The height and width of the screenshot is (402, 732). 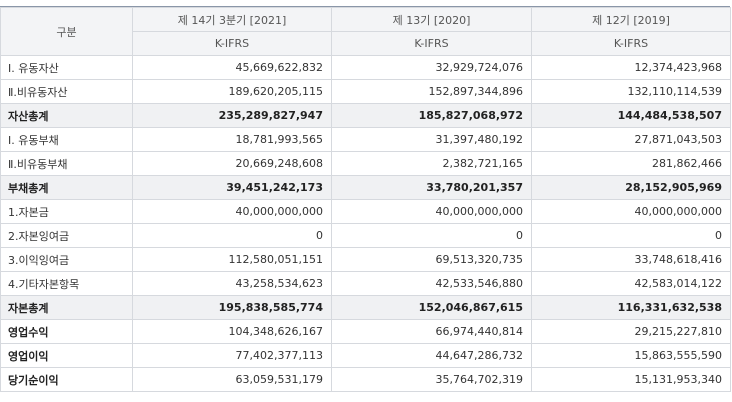 I want to click on row-label: 자산총계, so click(x=66, y=115).